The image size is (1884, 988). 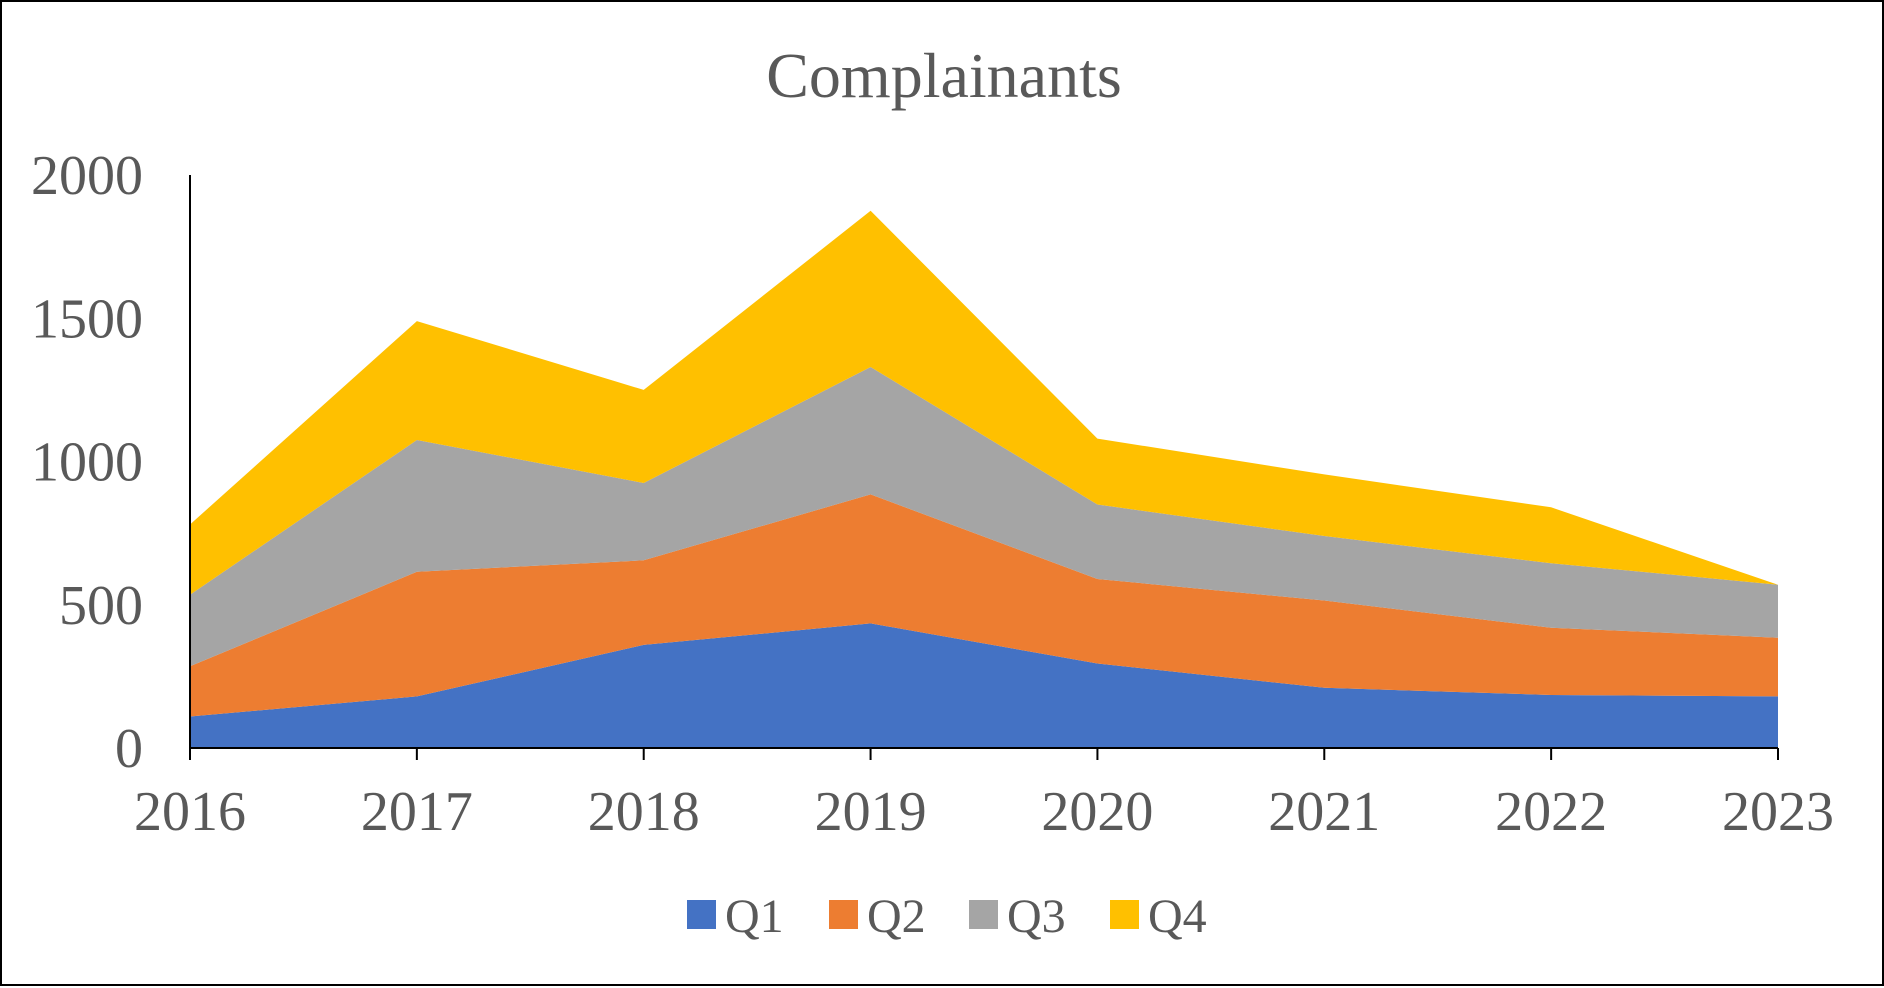 I want to click on y-tick-label-1500: 1500, so click(x=87, y=319).